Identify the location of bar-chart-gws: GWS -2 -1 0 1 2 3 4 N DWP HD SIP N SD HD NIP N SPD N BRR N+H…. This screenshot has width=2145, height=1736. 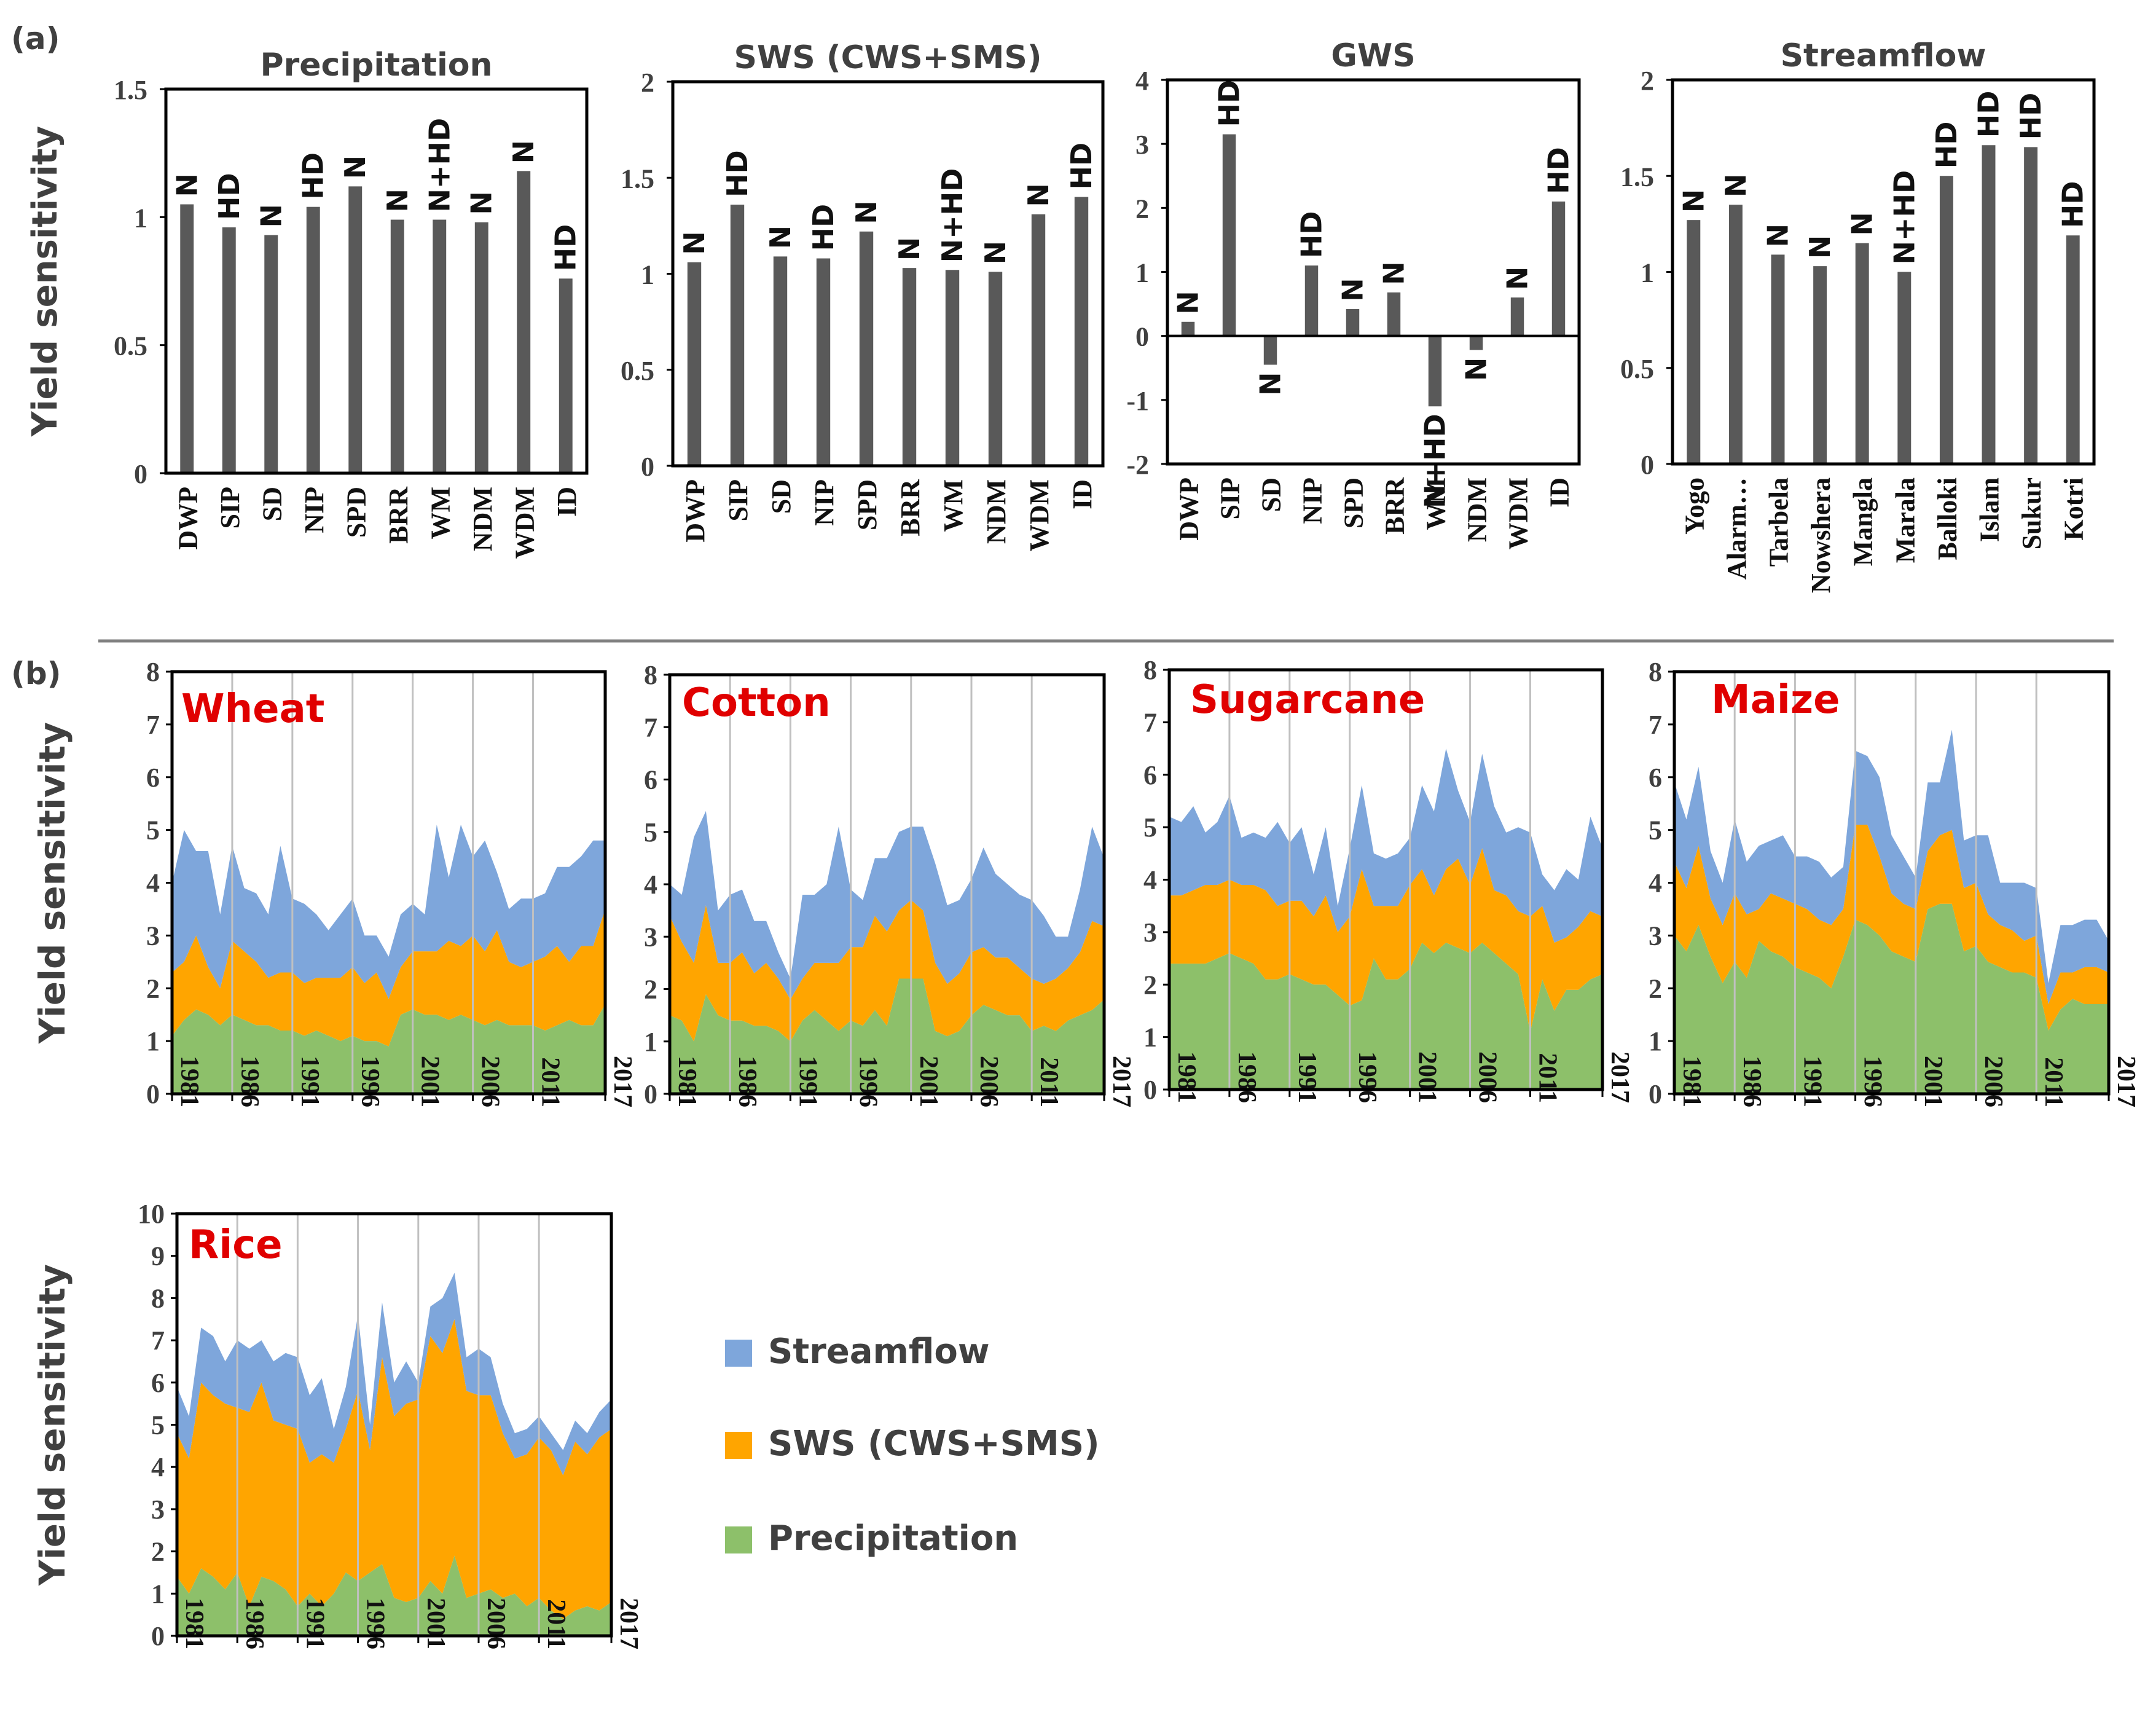
(1353, 293).